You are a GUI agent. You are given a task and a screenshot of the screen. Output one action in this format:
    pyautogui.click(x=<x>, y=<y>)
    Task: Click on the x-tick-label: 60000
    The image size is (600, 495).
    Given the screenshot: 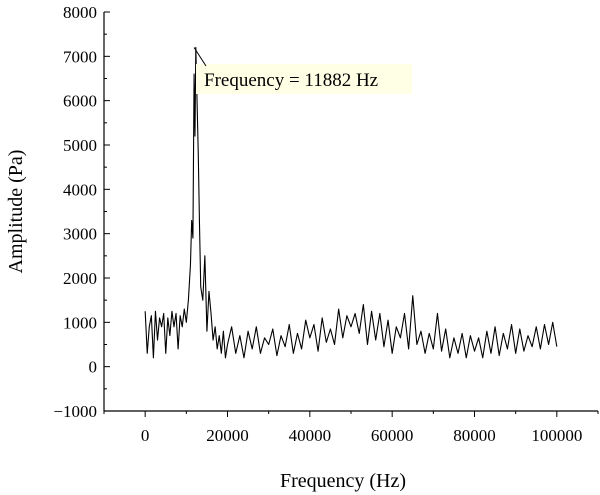 What is the action you would take?
    pyautogui.click(x=392, y=435)
    